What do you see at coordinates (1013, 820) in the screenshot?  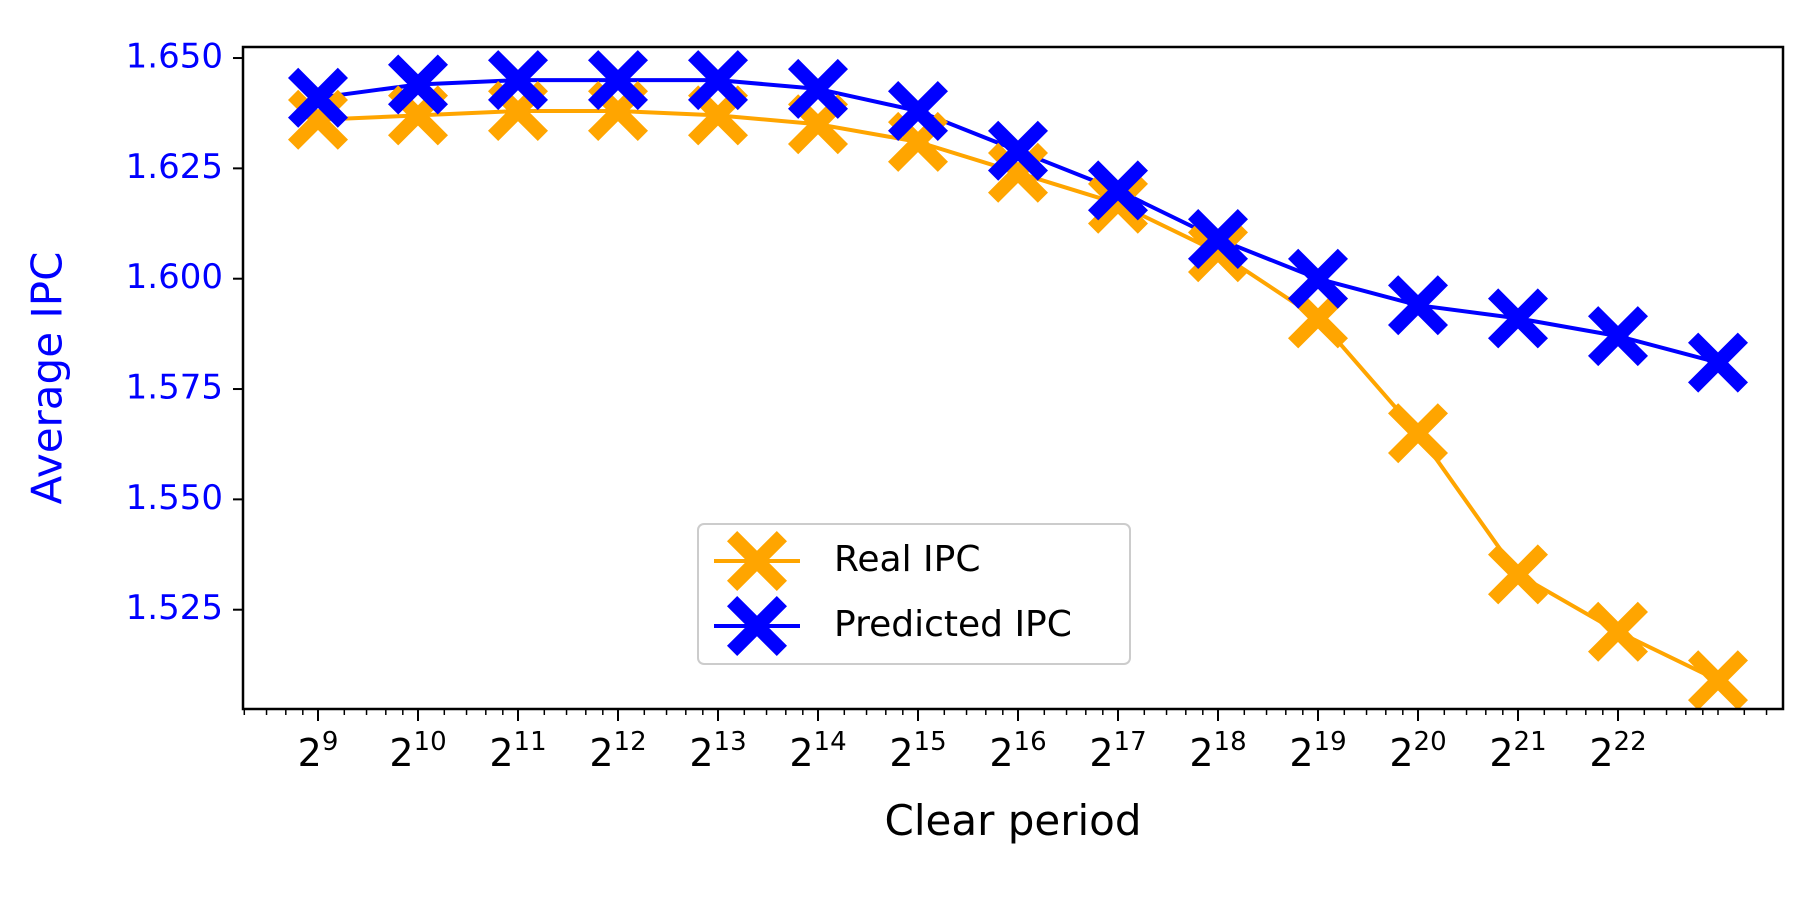 I see `x-axis-label: Clear period` at bounding box center [1013, 820].